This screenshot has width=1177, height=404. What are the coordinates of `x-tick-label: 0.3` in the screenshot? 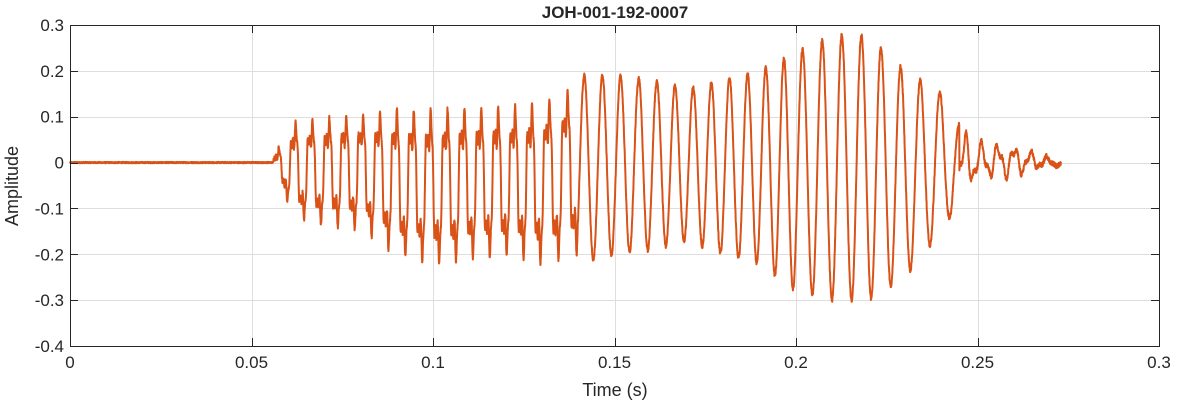 It's located at (1159, 362).